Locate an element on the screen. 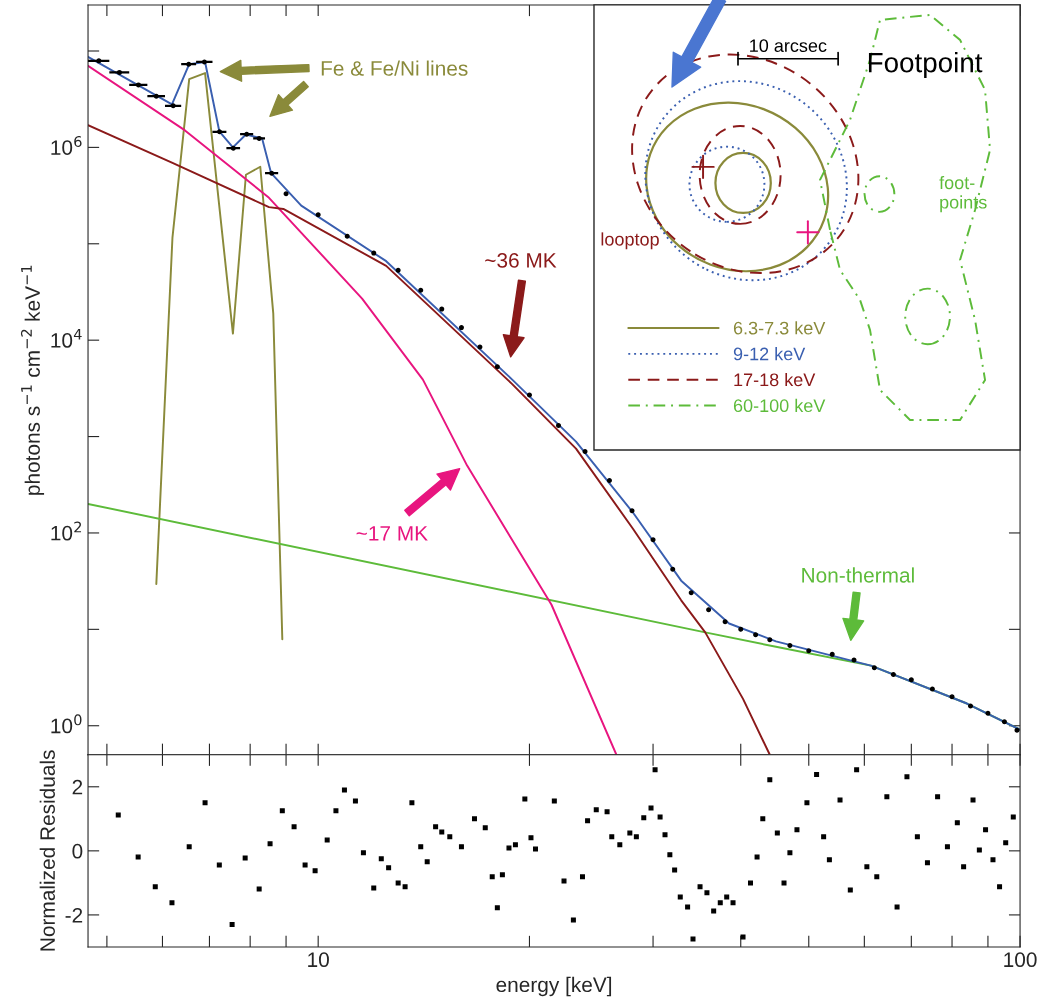 Image resolution: width=1043 pixels, height=1001 pixels. y-axis-title: Normalized Residuals is located at coordinates (47, 850).